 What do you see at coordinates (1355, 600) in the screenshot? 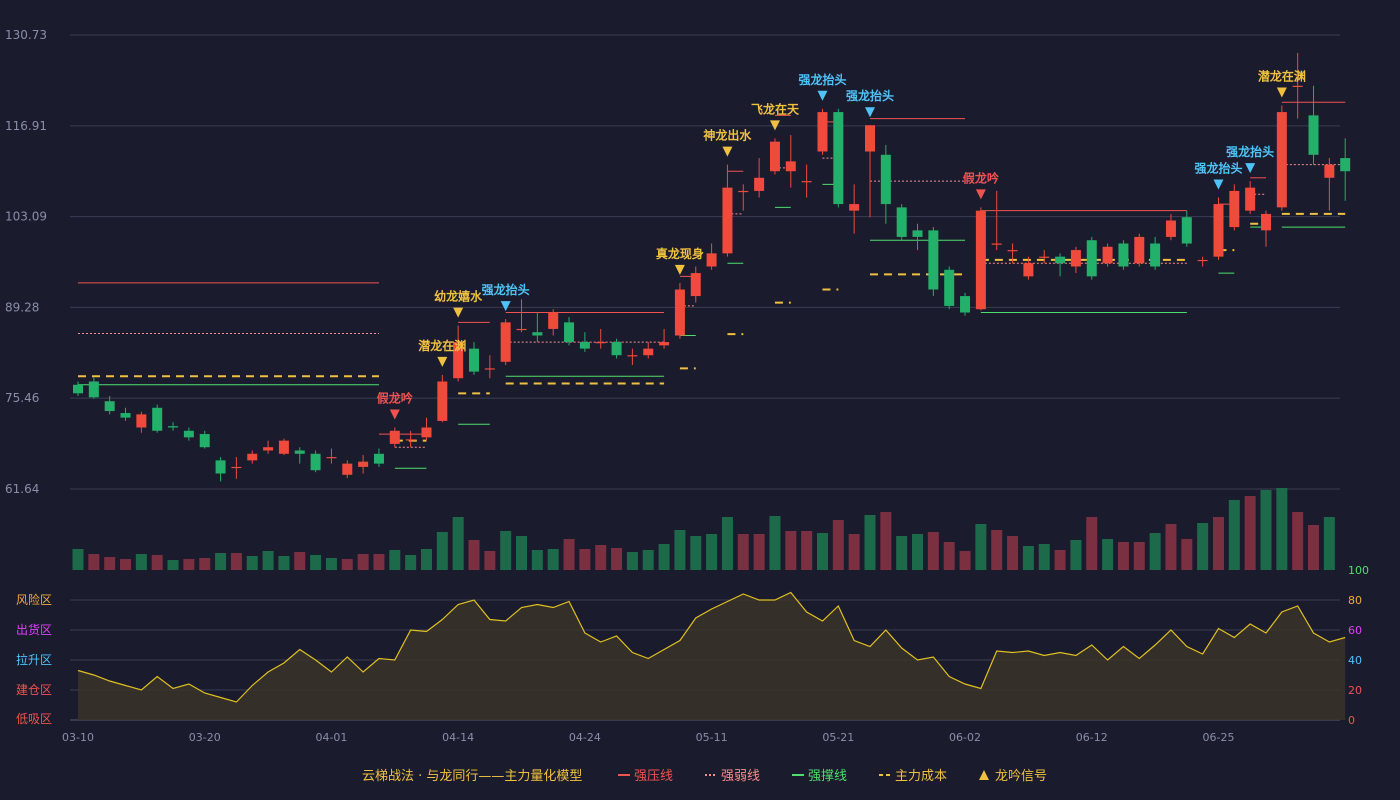
I see `osc-tick-label: 80` at bounding box center [1355, 600].